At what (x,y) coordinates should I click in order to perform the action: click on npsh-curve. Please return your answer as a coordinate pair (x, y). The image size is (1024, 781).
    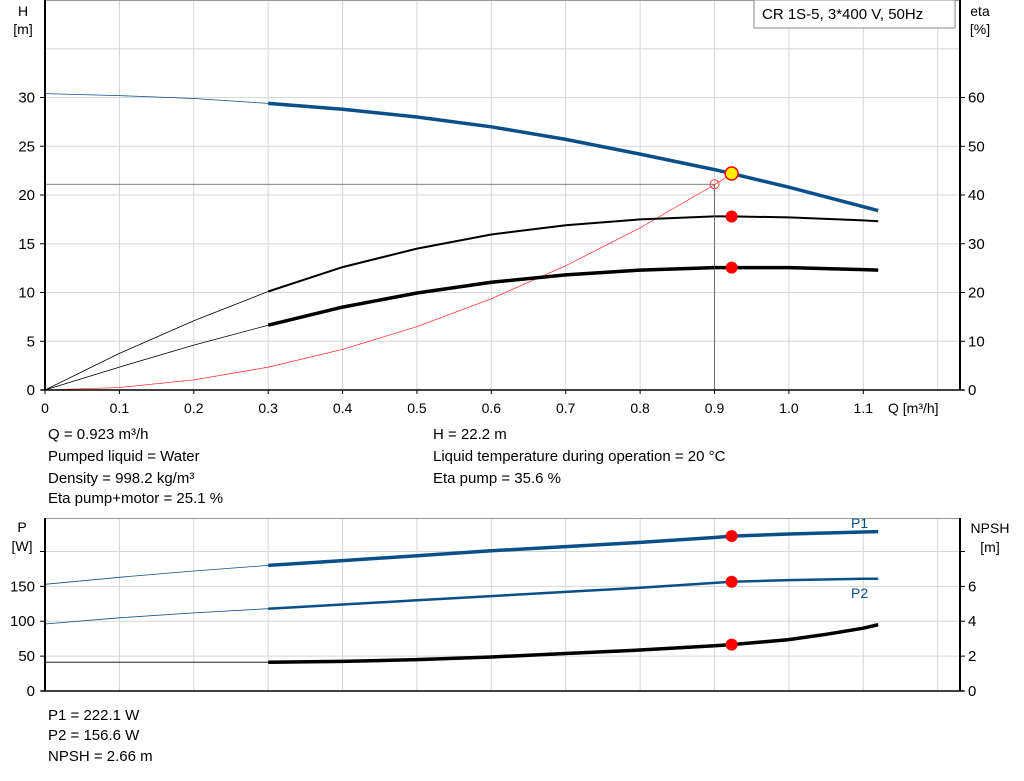
    Looking at the image, I should click on (573, 643).